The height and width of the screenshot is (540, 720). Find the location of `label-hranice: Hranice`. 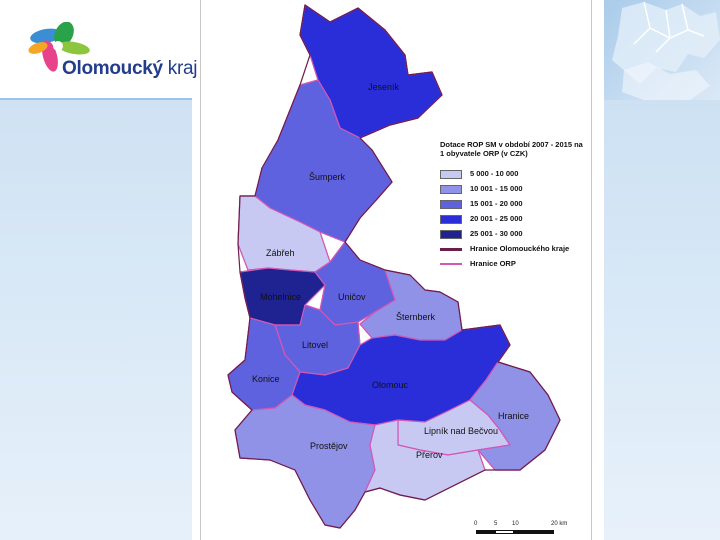

label-hranice: Hranice is located at coordinates (513, 416).